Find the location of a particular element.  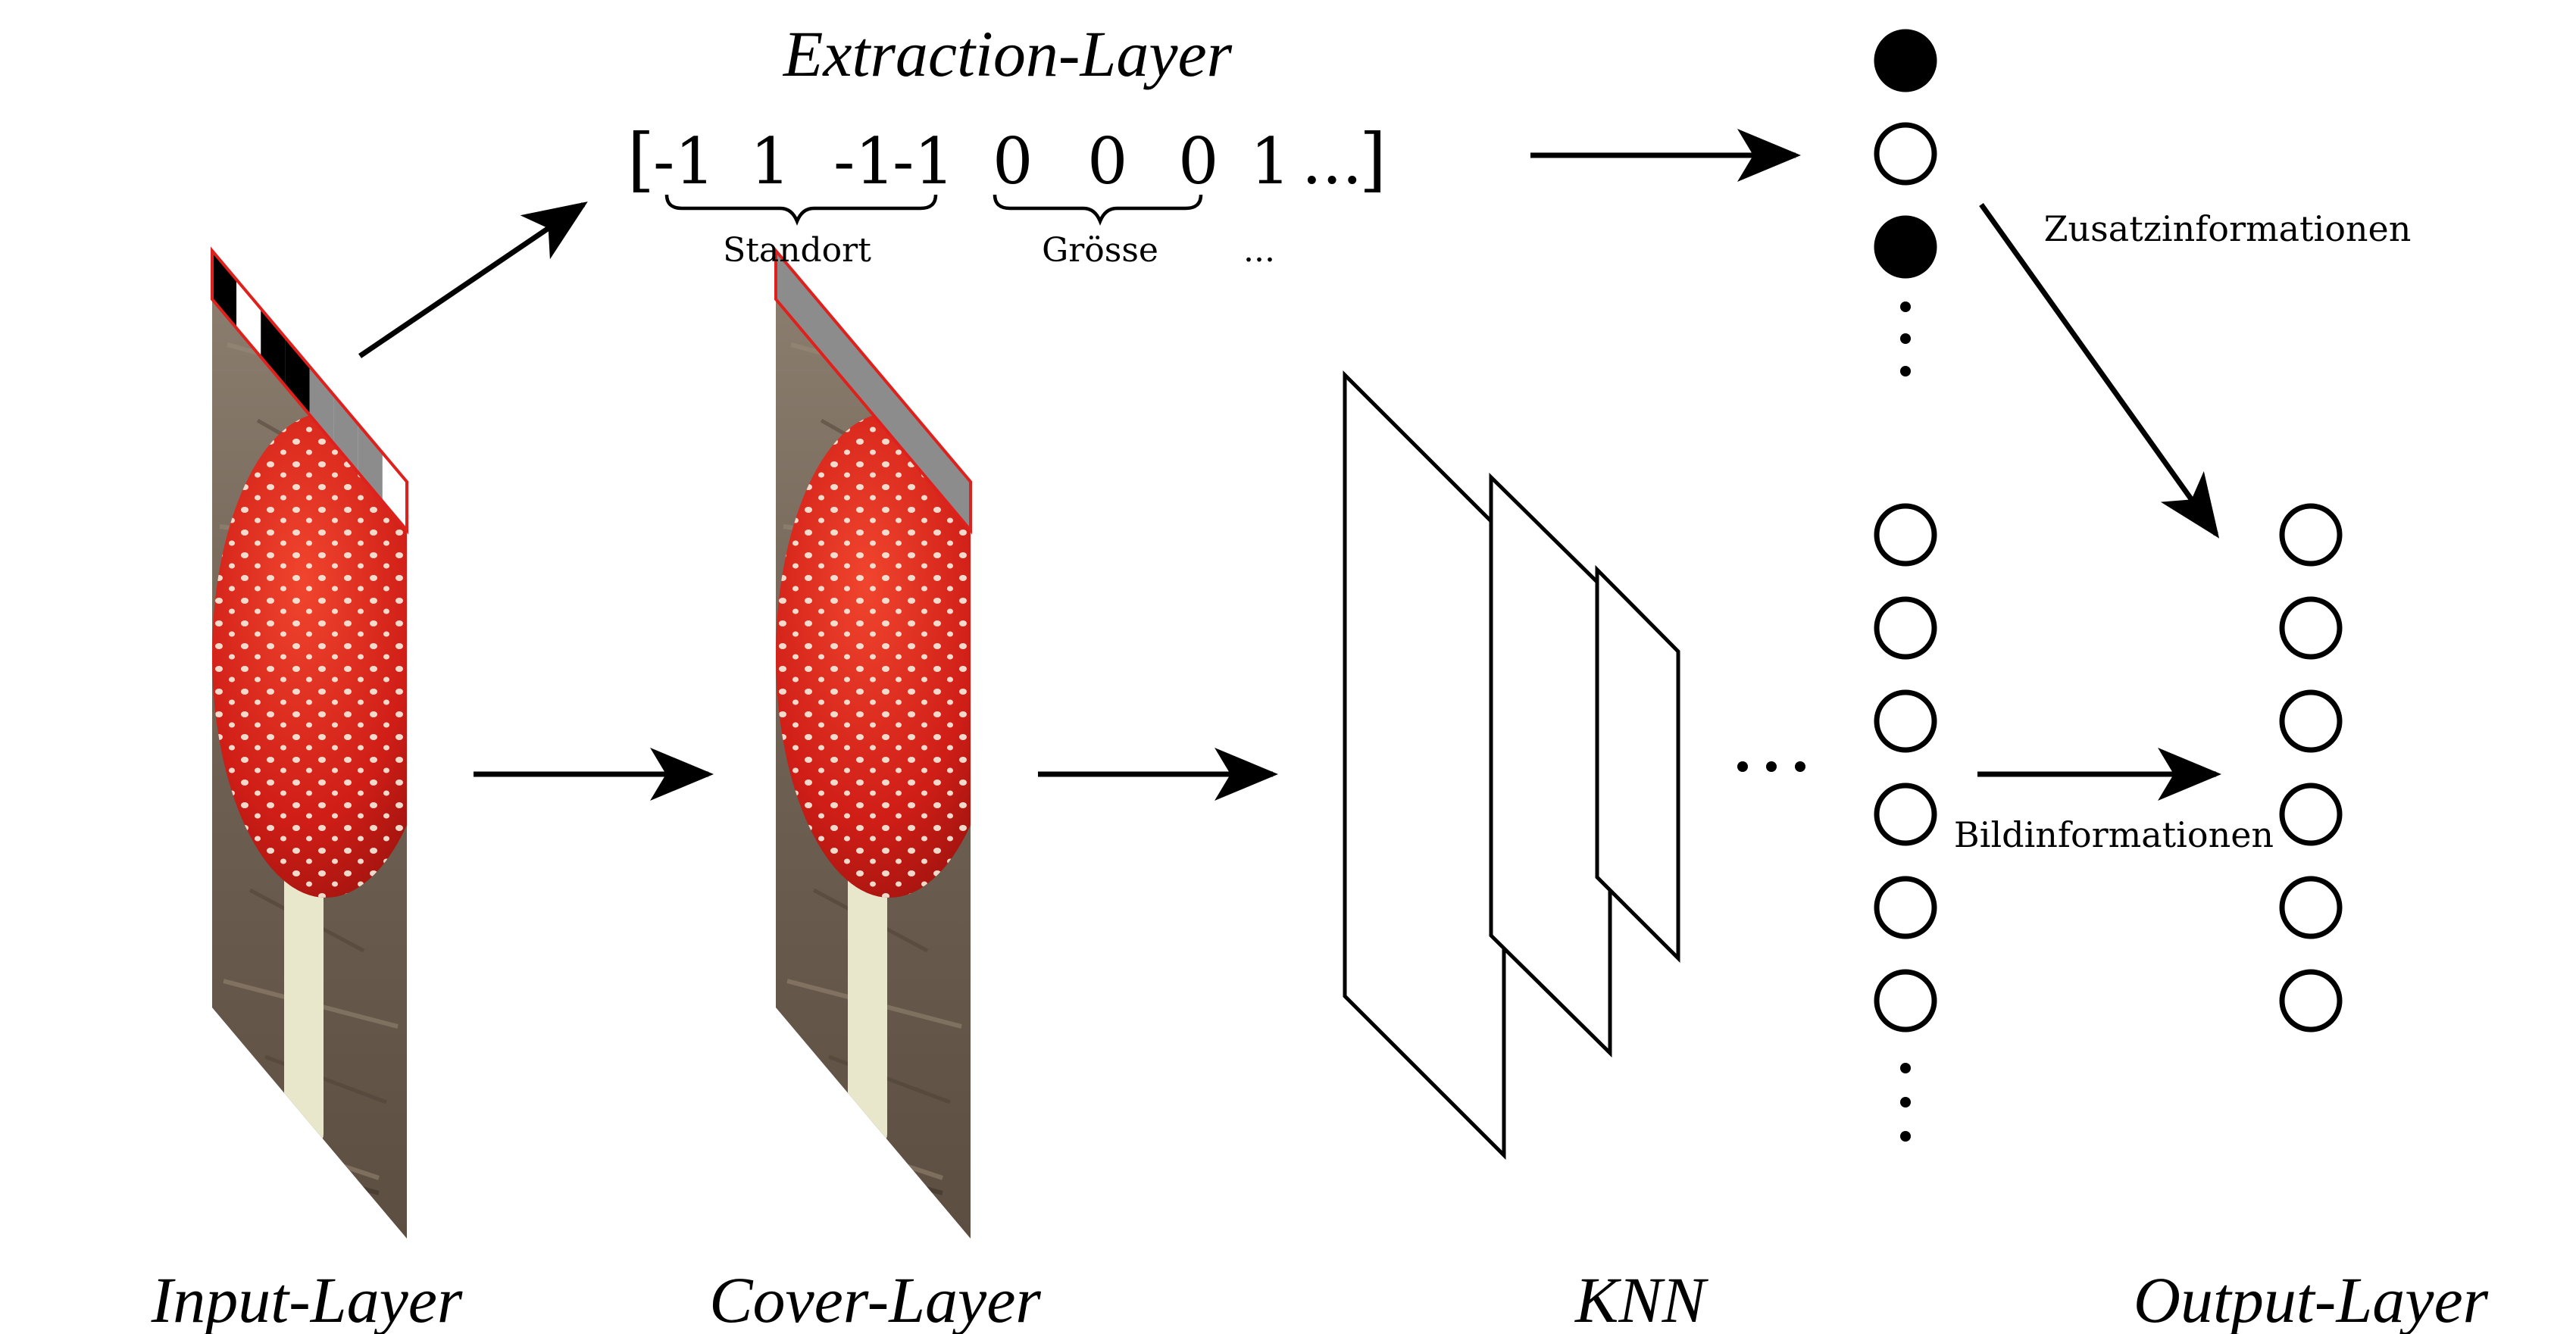

extraction-layer-title: Extraction-Layer is located at coordinates (1008, 53).